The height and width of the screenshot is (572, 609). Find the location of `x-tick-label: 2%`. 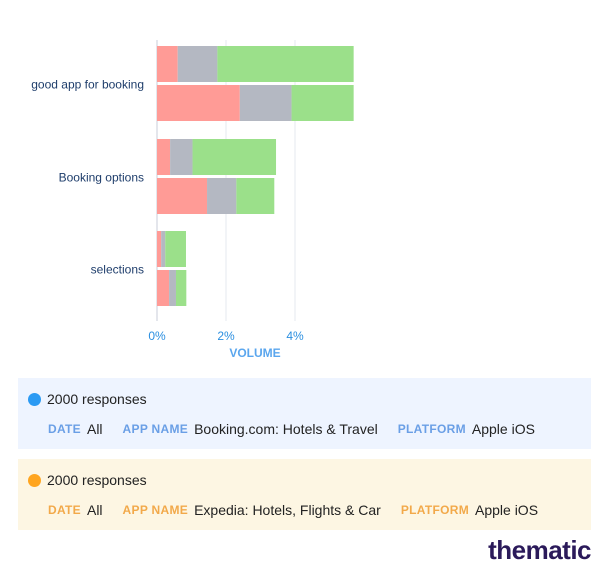

x-tick-label: 2% is located at coordinates (226, 336).